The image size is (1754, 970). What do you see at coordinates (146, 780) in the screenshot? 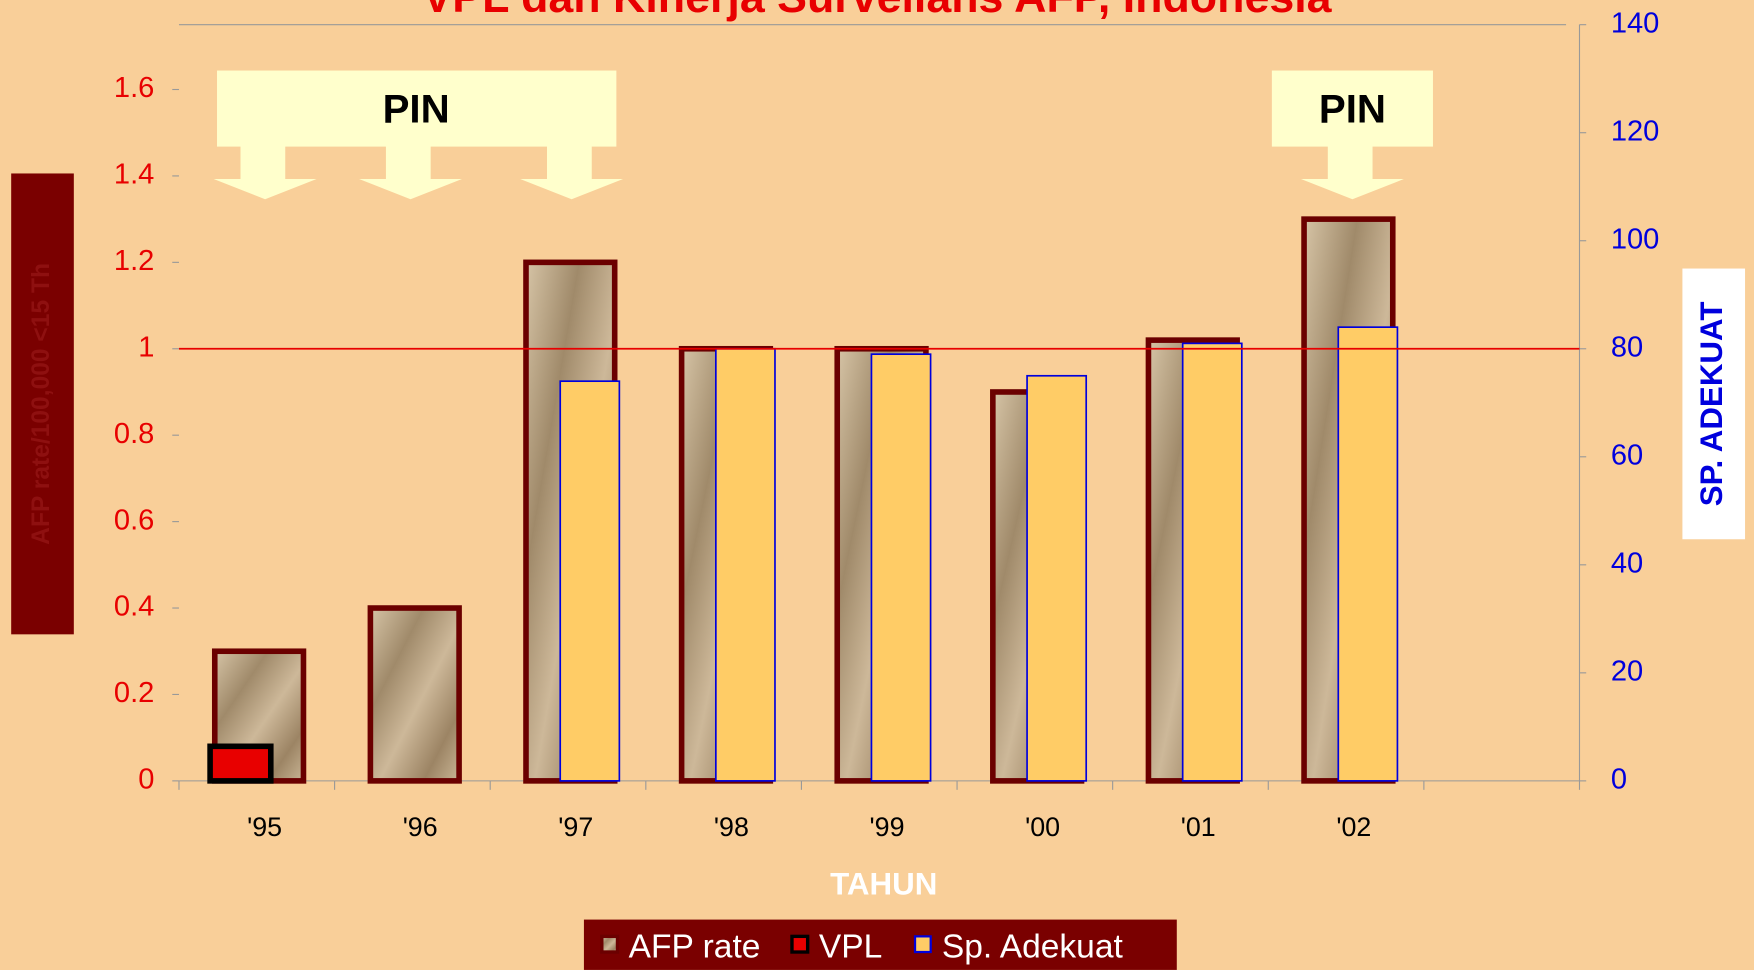
I see `y-tick-label: 0` at bounding box center [146, 780].